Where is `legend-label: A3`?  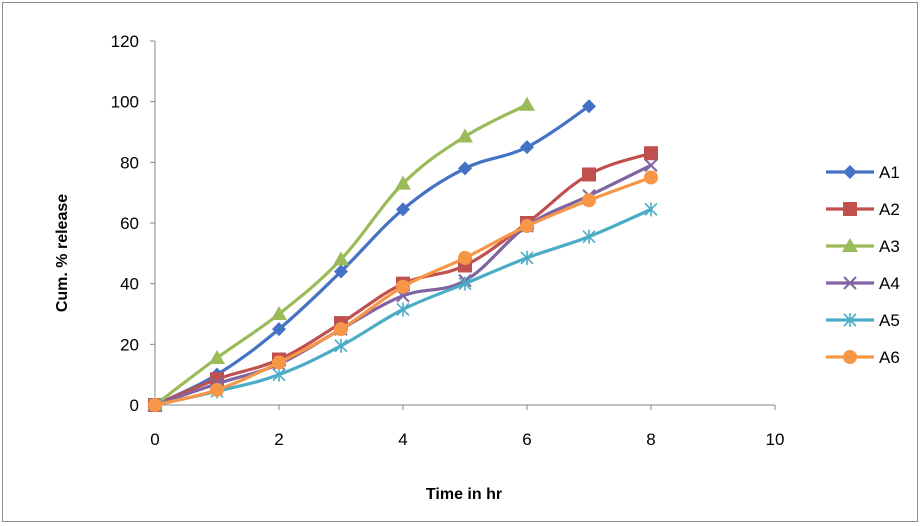
legend-label: A3 is located at coordinates (889, 246).